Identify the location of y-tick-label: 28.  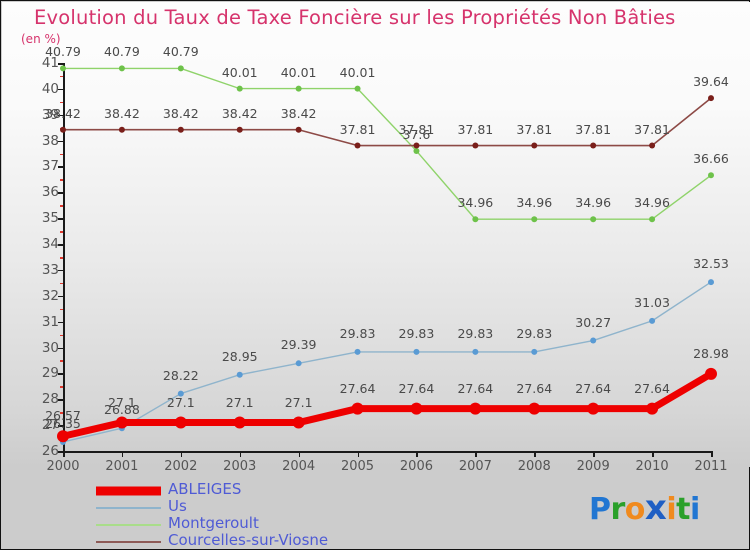
(50, 399).